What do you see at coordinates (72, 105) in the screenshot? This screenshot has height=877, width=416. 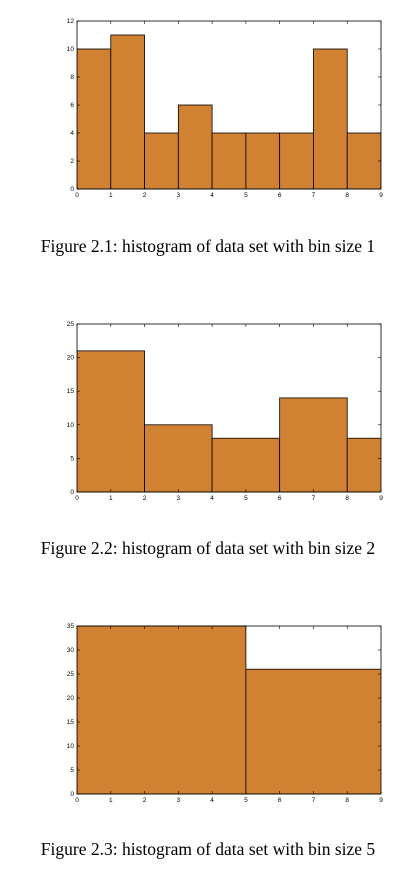 I see `y-tick-label: 6` at bounding box center [72, 105].